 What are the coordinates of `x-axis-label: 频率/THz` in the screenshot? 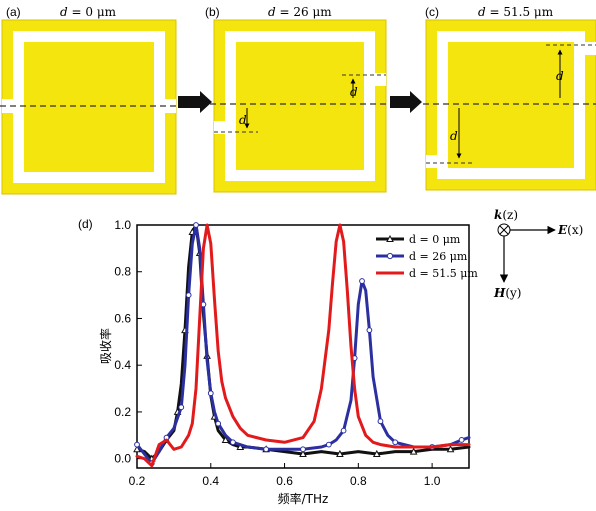 It's located at (303, 498).